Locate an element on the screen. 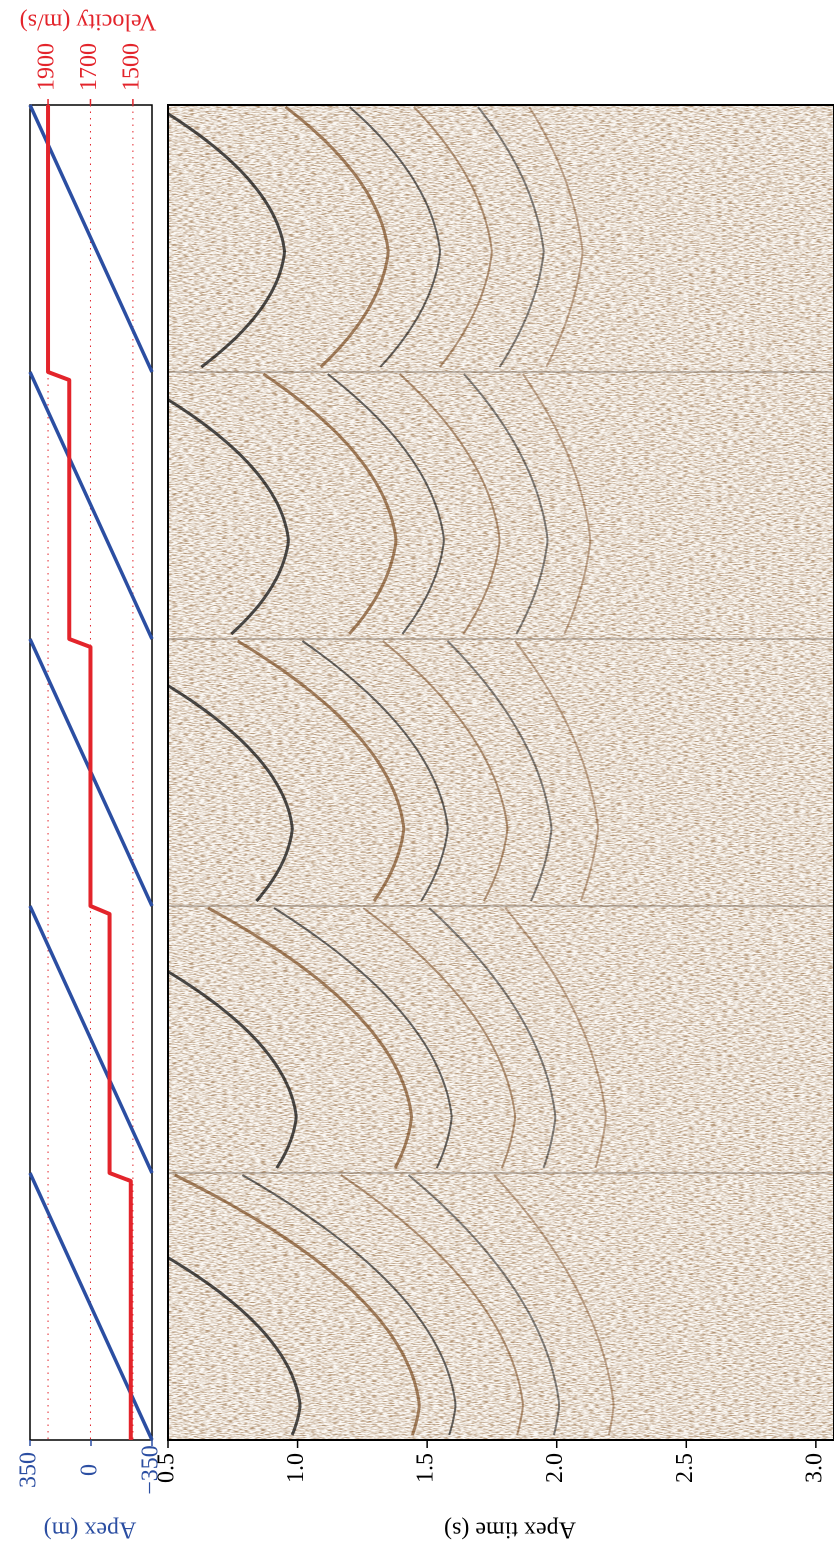  velocity-tick-label: 1700 is located at coordinates (89, 67).